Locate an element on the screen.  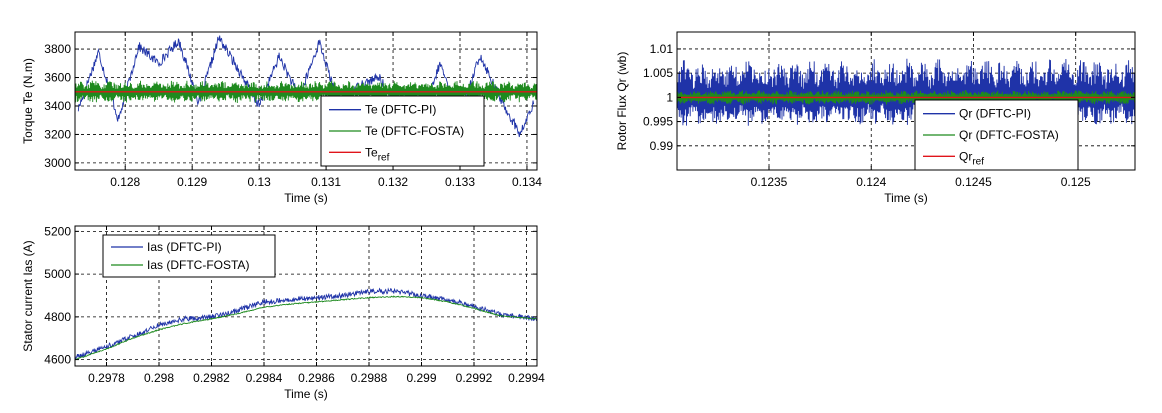
torque-axes-frame is located at coordinates (306, 101).